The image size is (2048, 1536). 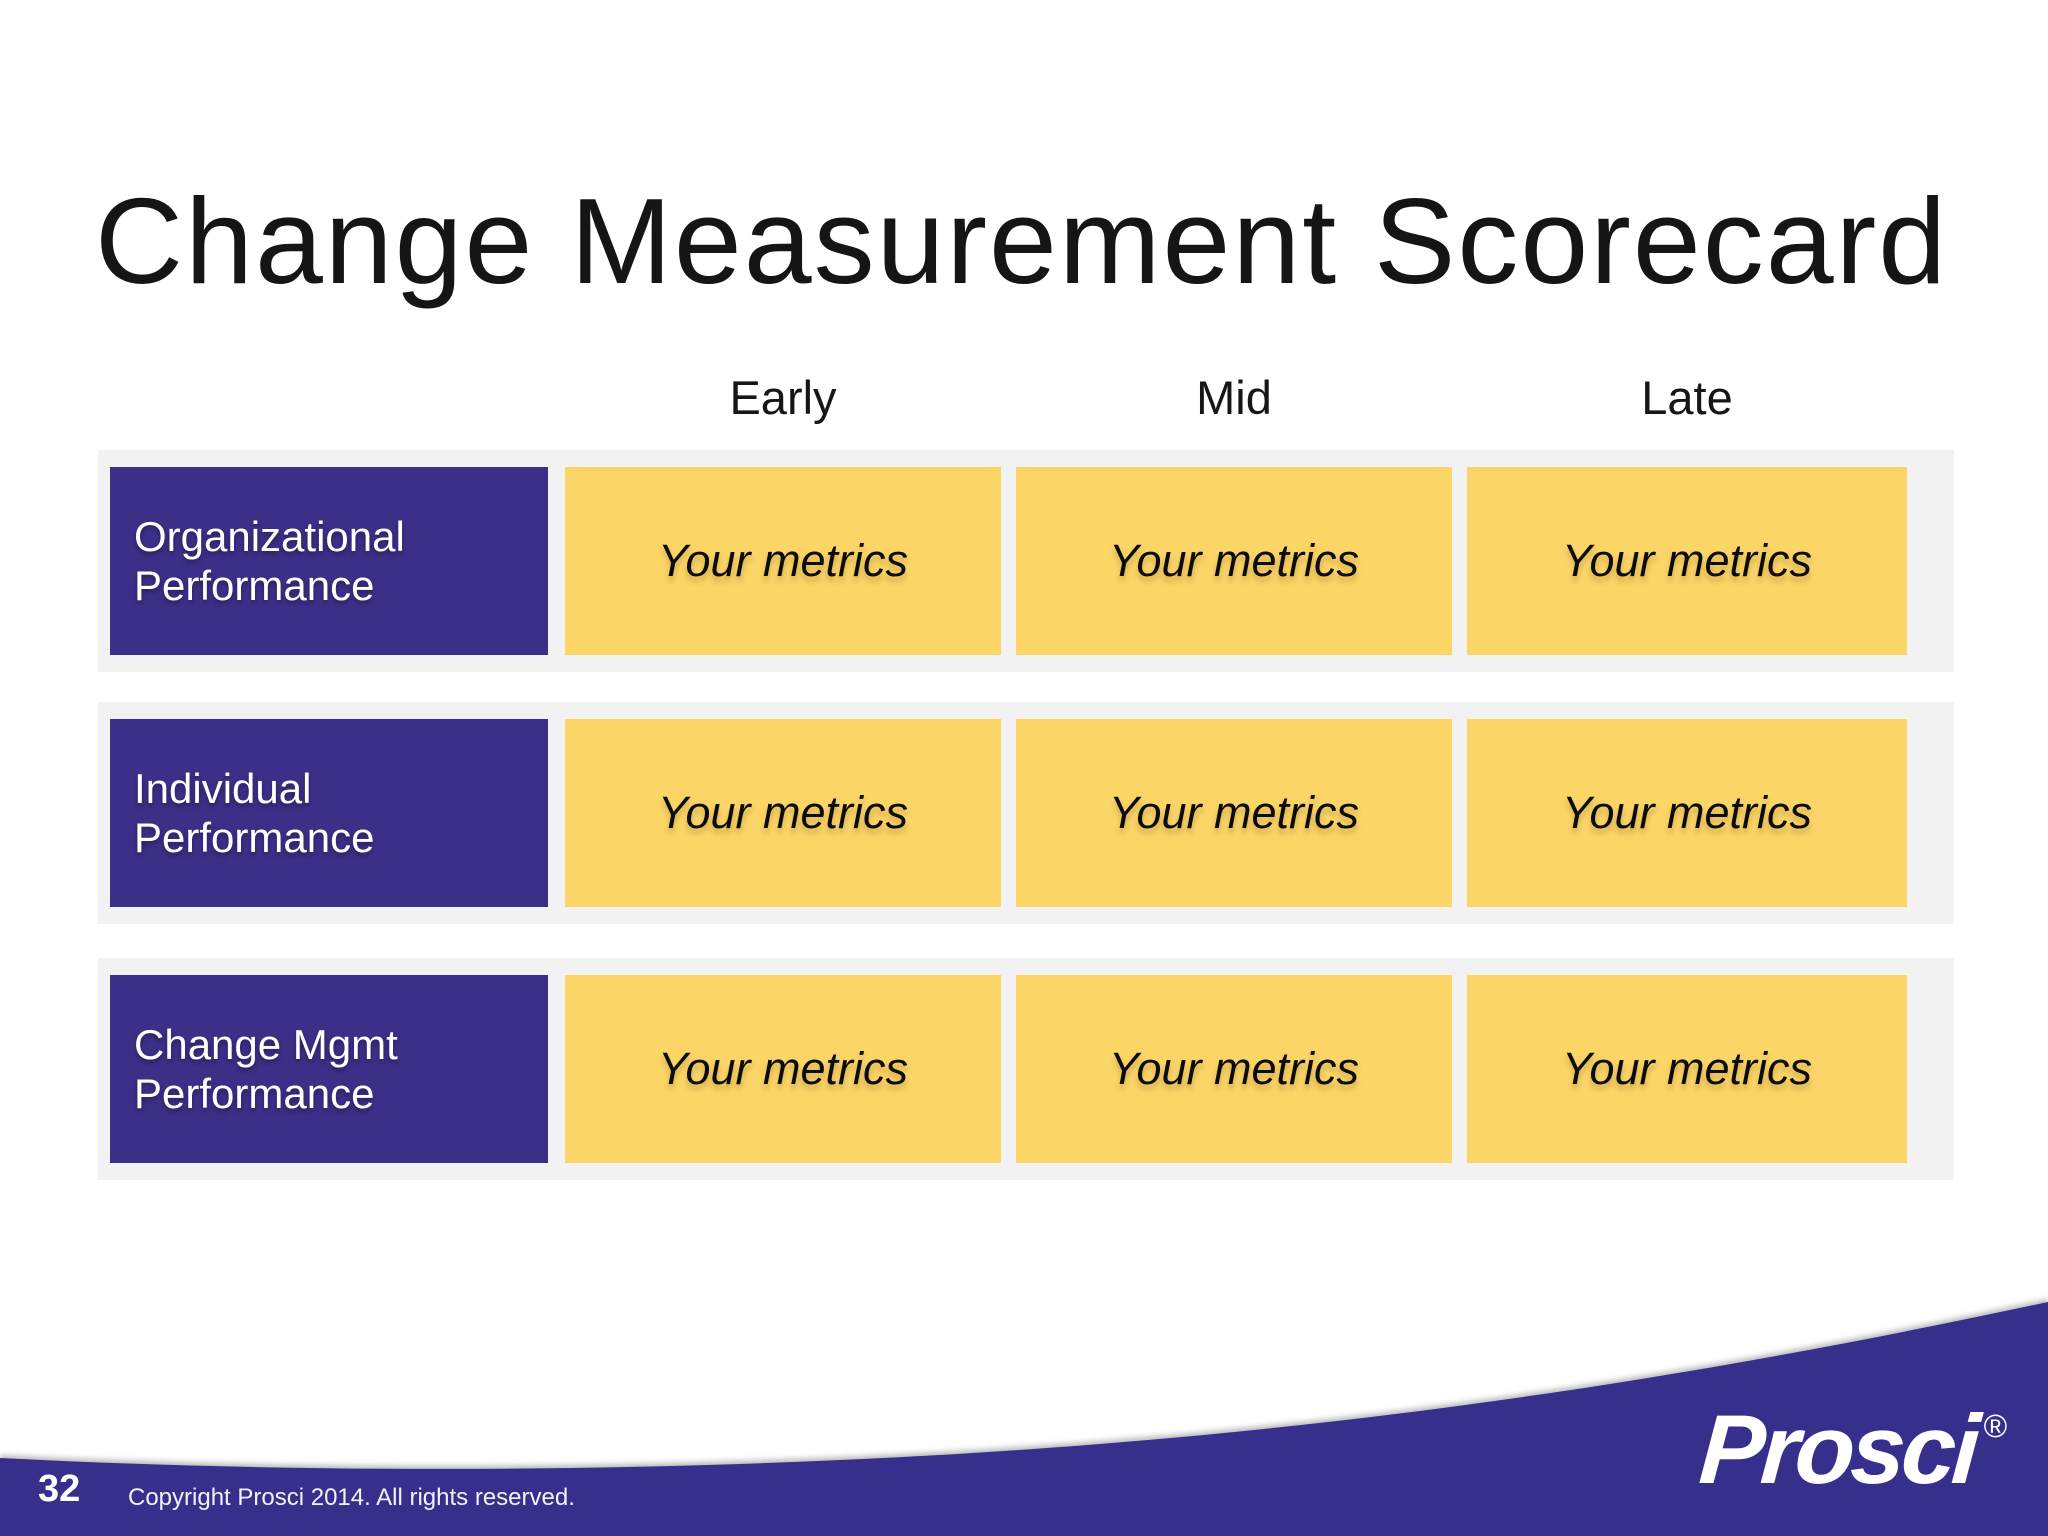 I want to click on column-header-early: Early, so click(x=783, y=397).